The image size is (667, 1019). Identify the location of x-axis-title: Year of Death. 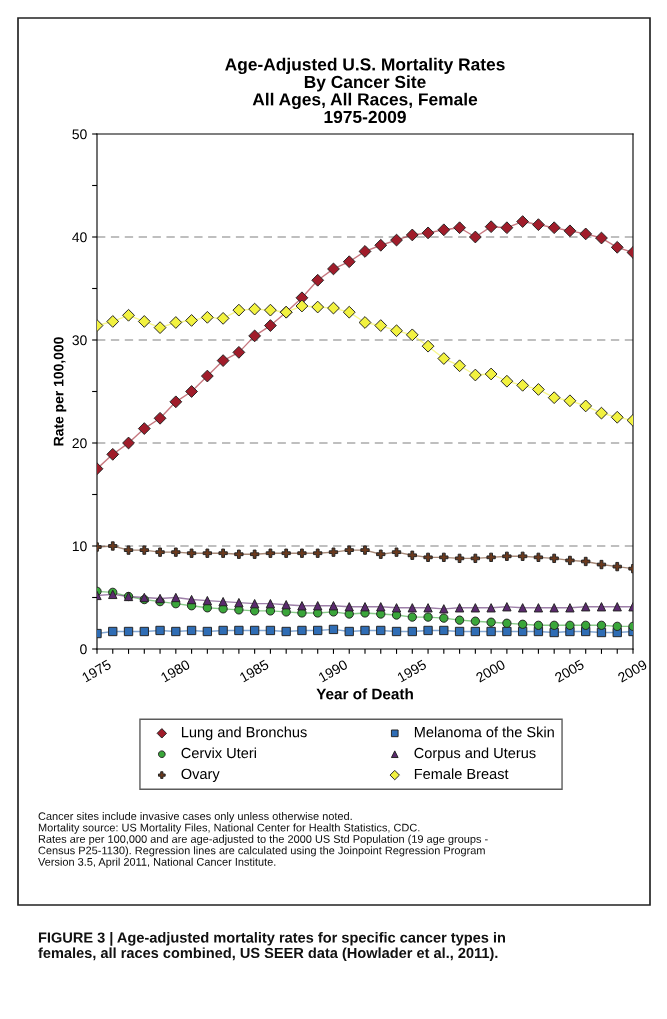
(364, 694).